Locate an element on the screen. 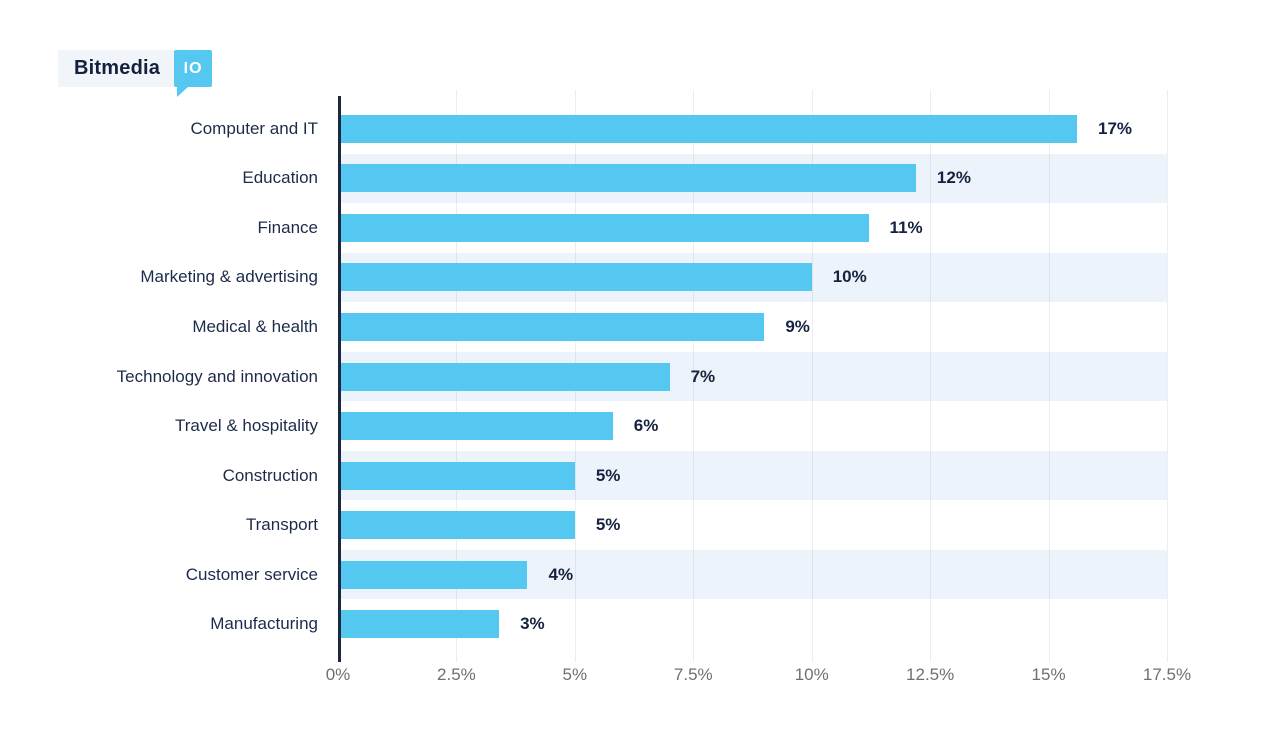 The width and height of the screenshot is (1284, 751). chart-row: 10% is located at coordinates (752, 277).